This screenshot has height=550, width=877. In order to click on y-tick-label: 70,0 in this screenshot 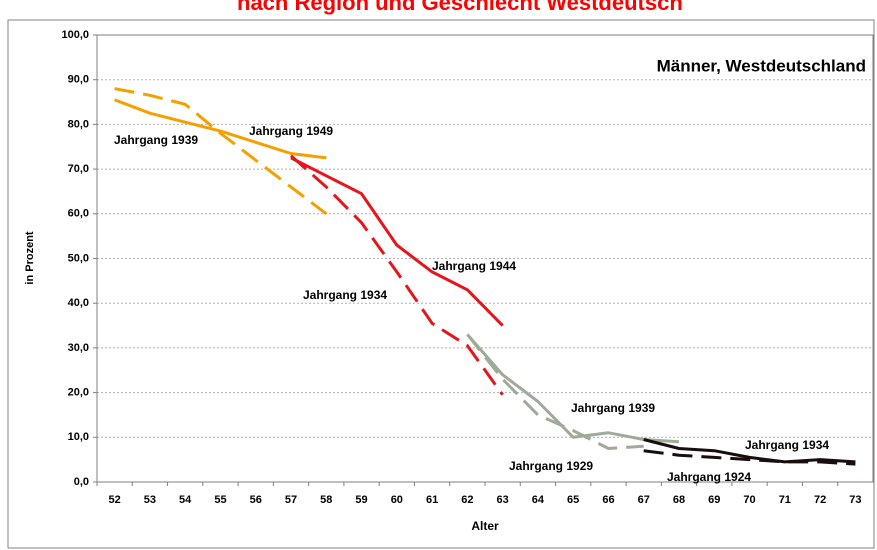, I will do `click(78, 169)`.